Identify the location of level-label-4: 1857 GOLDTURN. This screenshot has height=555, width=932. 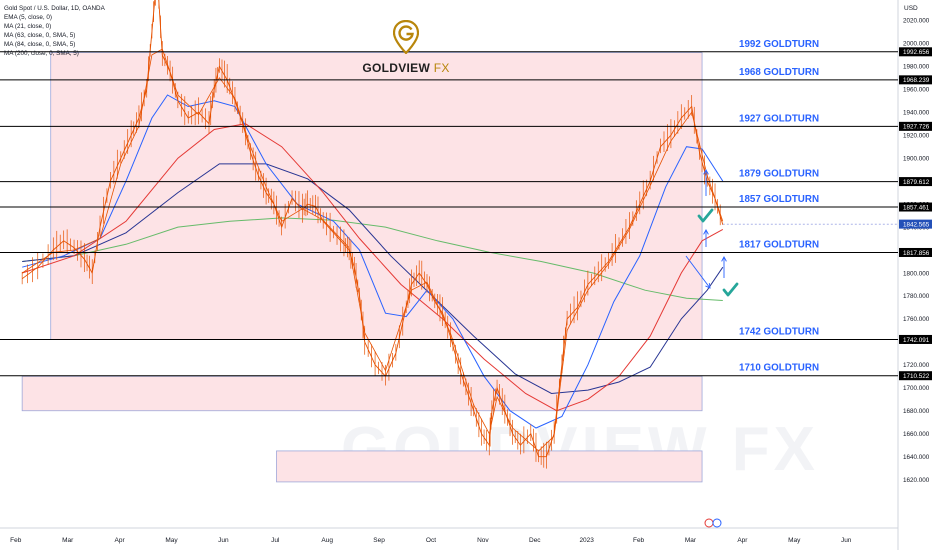
(779, 199).